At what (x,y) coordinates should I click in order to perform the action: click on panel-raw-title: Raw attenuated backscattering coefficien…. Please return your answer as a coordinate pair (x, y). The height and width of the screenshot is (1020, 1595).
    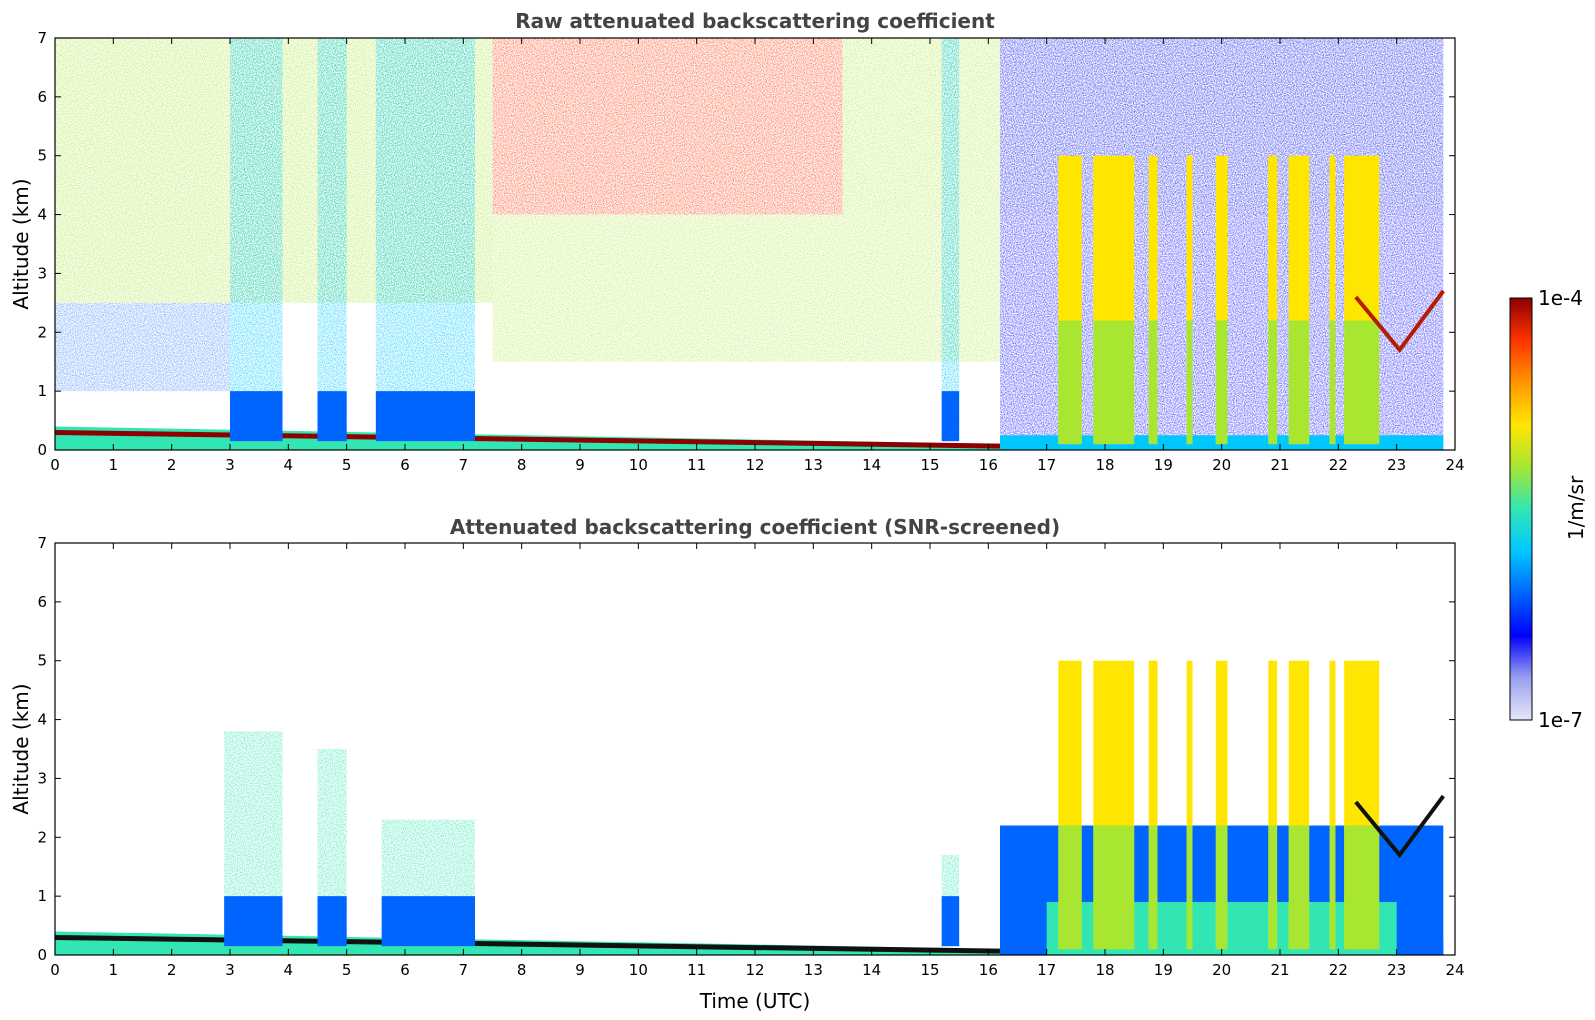
    Looking at the image, I should click on (755, 21).